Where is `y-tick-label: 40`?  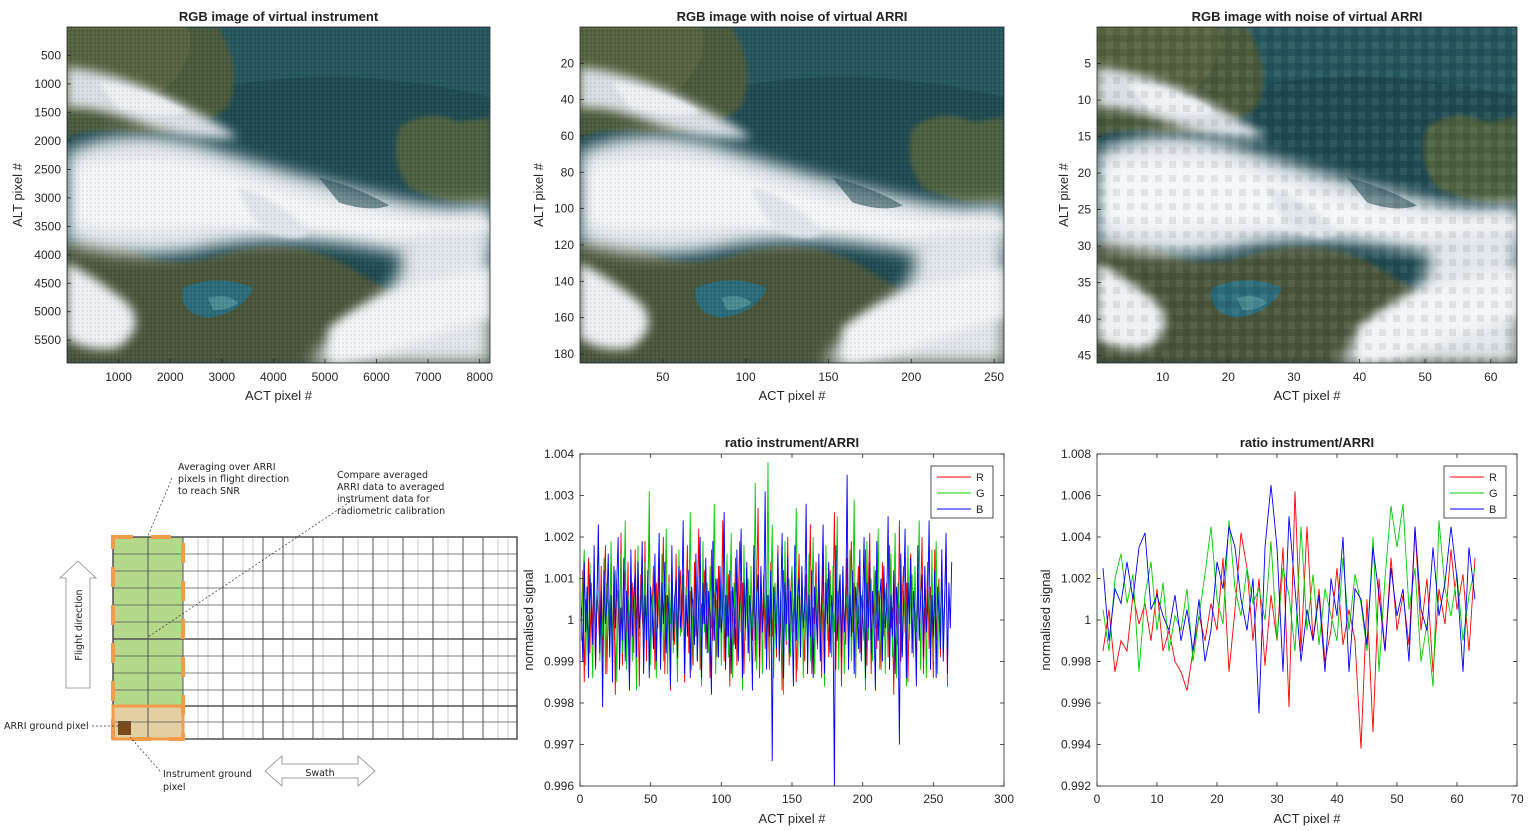
y-tick-label: 40 is located at coordinates (568, 100).